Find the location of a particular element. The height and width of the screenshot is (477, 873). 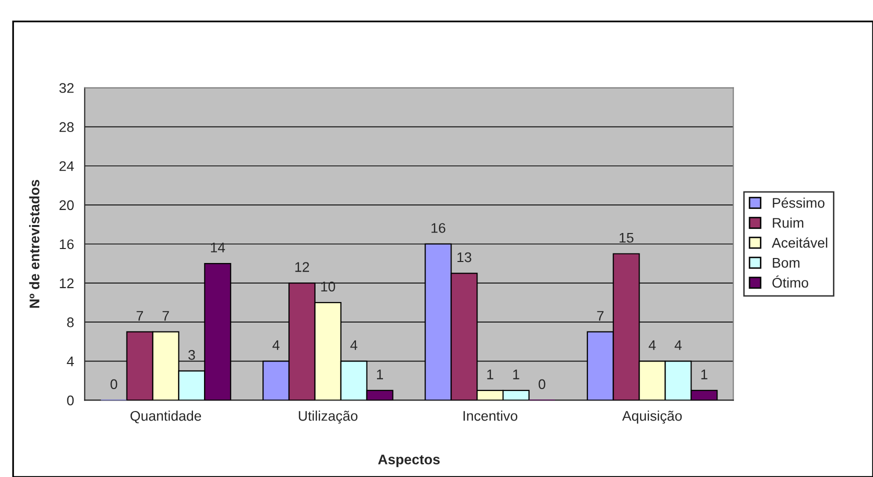

data-label: 12 is located at coordinates (302, 267).